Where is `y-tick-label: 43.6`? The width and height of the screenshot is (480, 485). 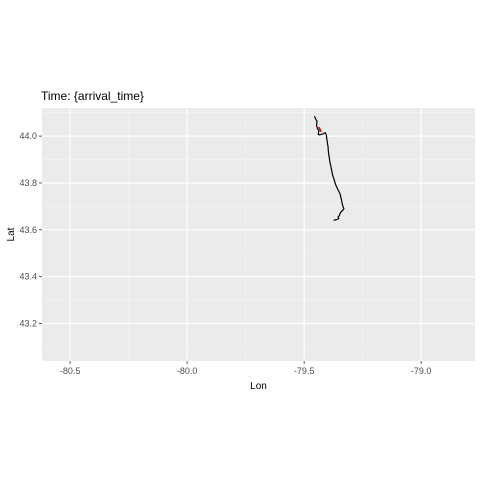 y-tick-label: 43.6 is located at coordinates (28, 230).